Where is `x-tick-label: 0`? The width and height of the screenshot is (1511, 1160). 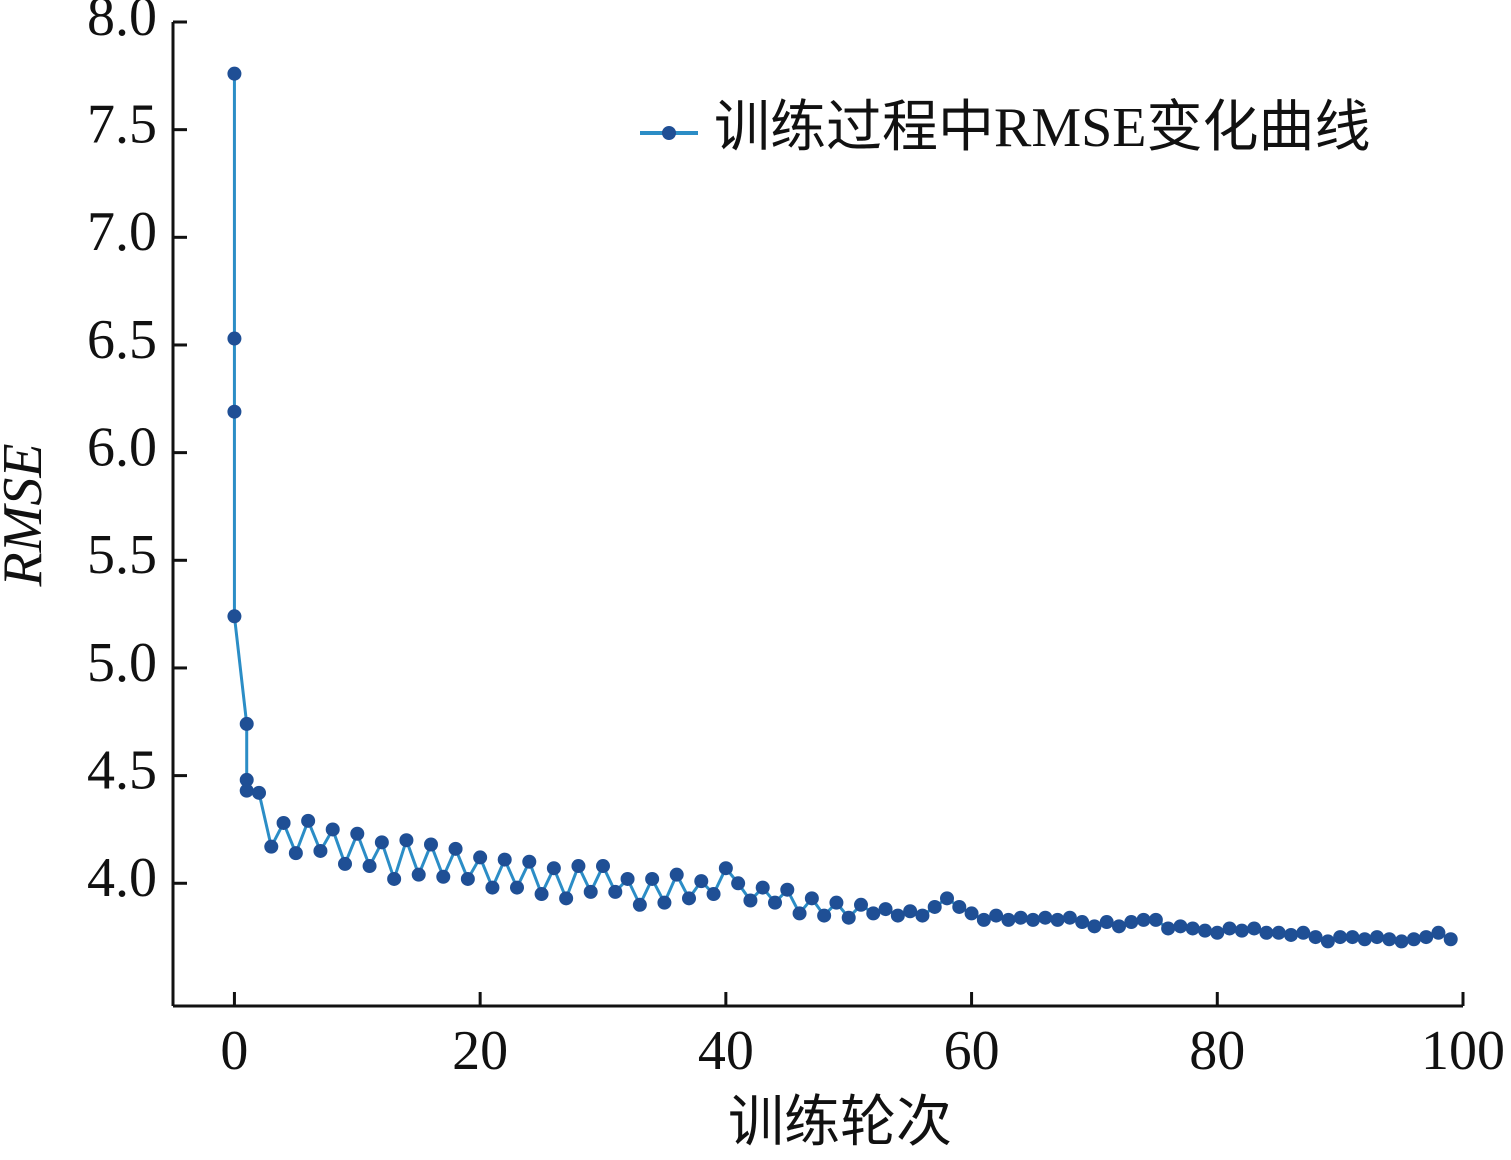
x-tick-label: 0 is located at coordinates (234, 1051).